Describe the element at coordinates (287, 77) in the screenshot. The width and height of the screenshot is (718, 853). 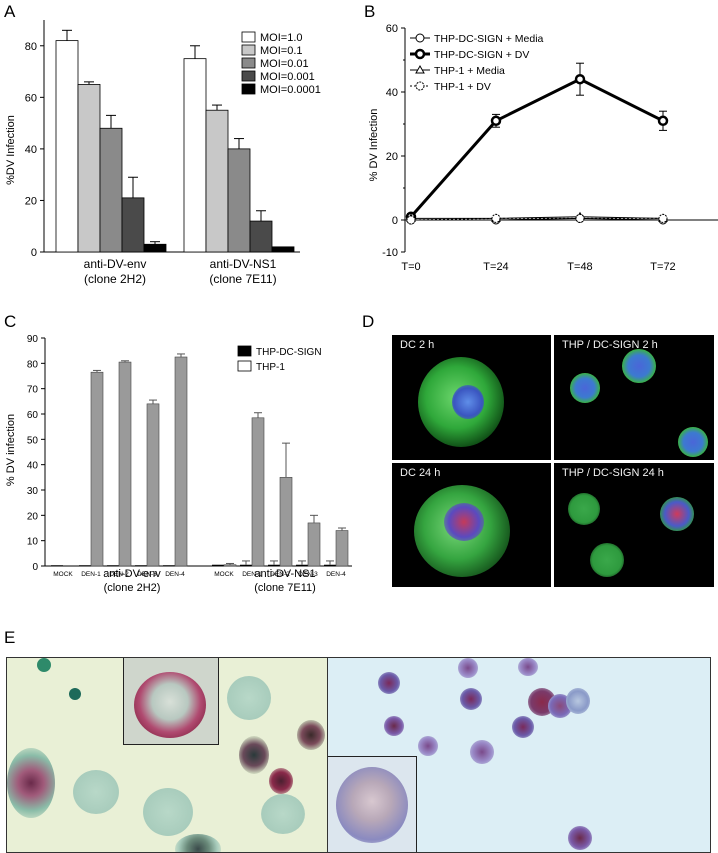
I see `panel-a-legend-label: MOI=0.001` at that location.